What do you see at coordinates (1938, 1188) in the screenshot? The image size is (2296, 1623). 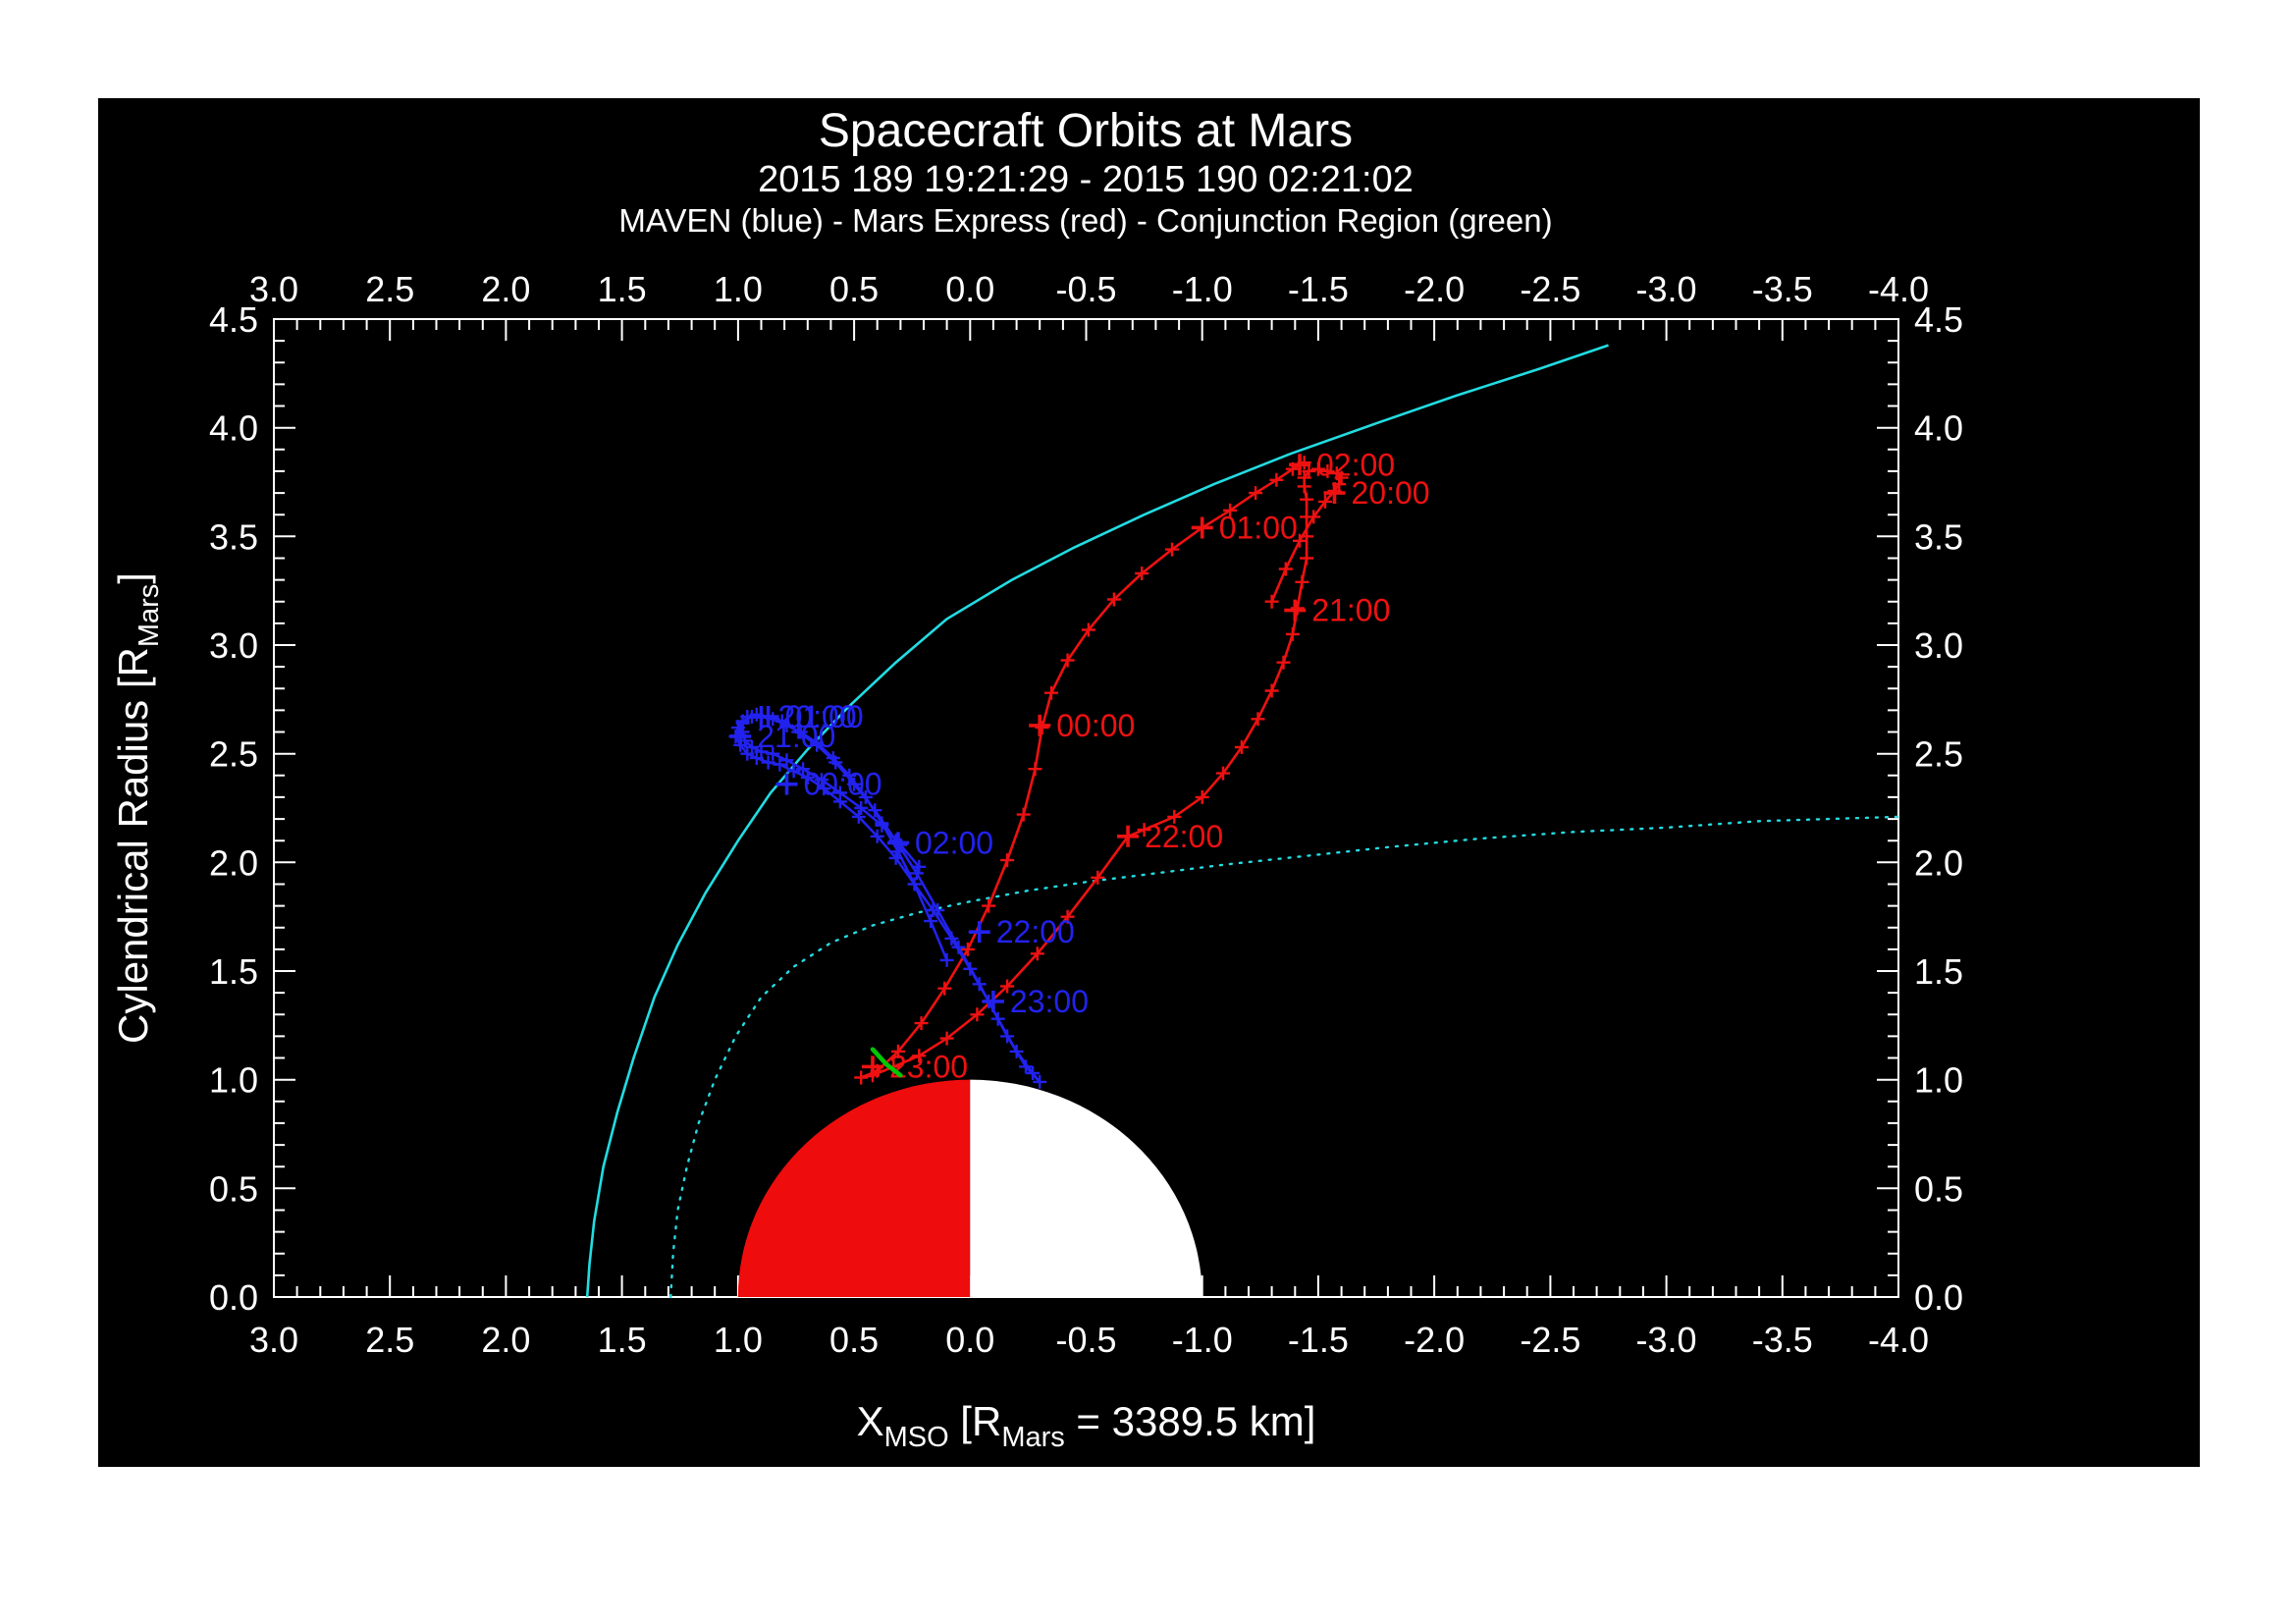 I see `y-tick-label-right: 0.5` at bounding box center [1938, 1188].